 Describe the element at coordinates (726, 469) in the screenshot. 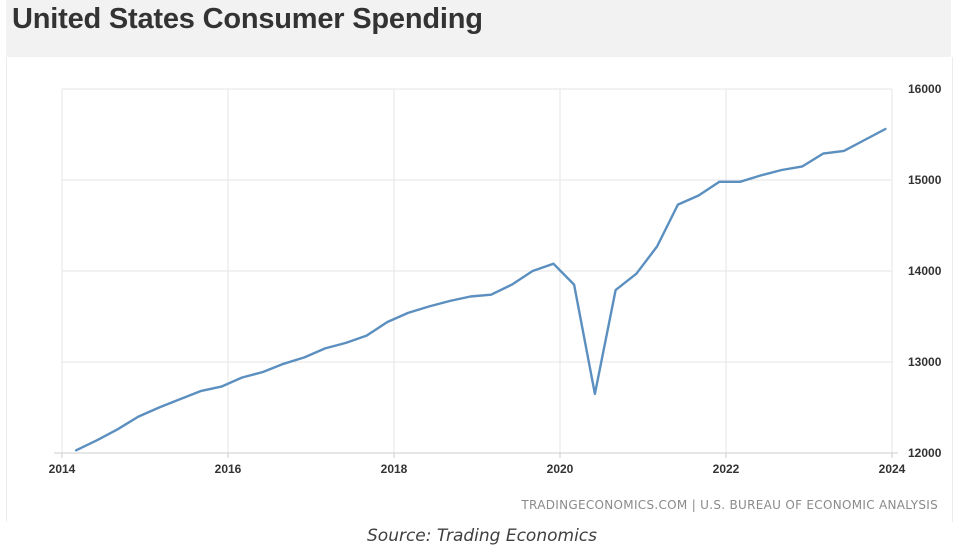

I see `x-tick-label: 2022` at that location.